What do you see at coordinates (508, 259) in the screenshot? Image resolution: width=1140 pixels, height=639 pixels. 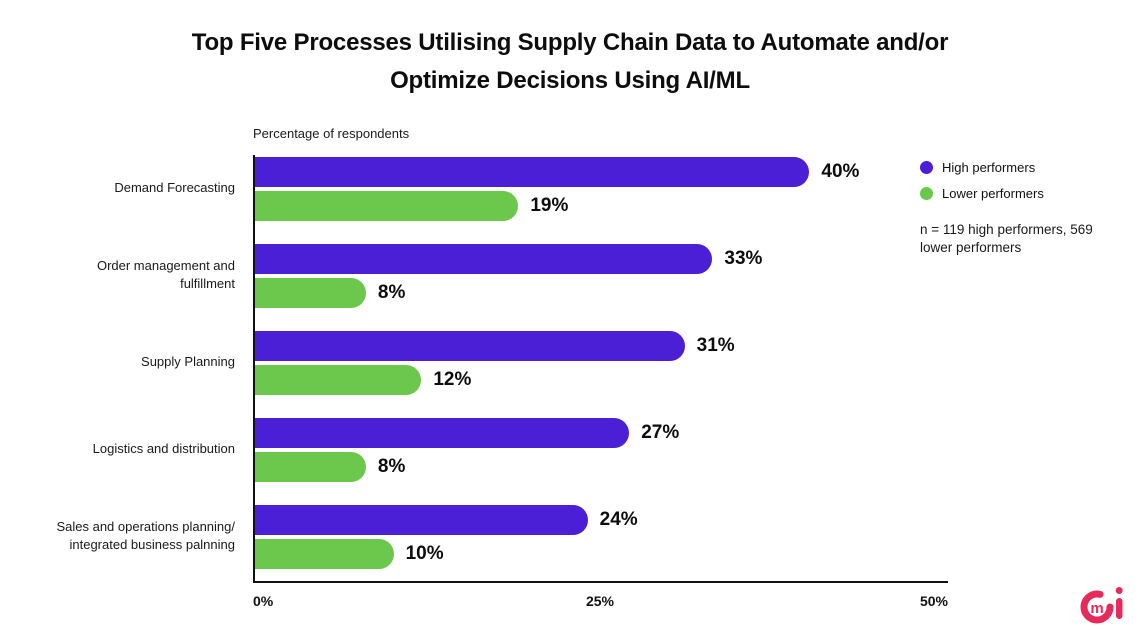 I see `bar-high-performers: 33%` at bounding box center [508, 259].